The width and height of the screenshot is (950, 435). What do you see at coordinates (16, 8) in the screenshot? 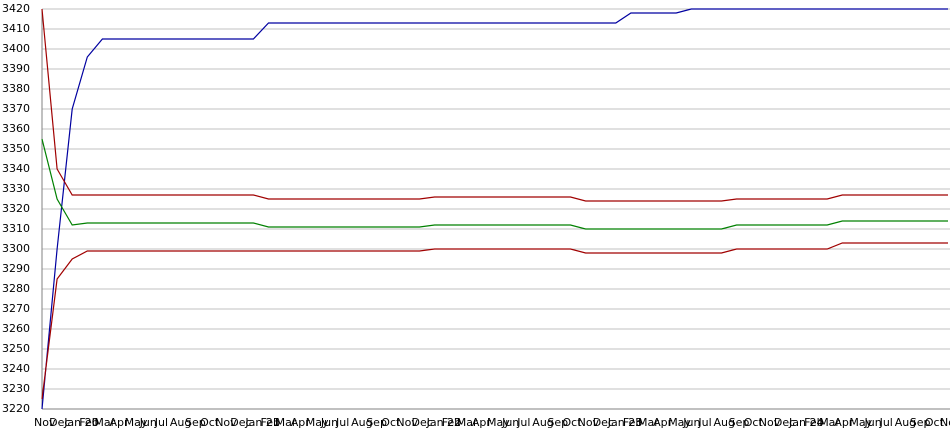
I see `y-tick-label: 3420` at bounding box center [16, 8].